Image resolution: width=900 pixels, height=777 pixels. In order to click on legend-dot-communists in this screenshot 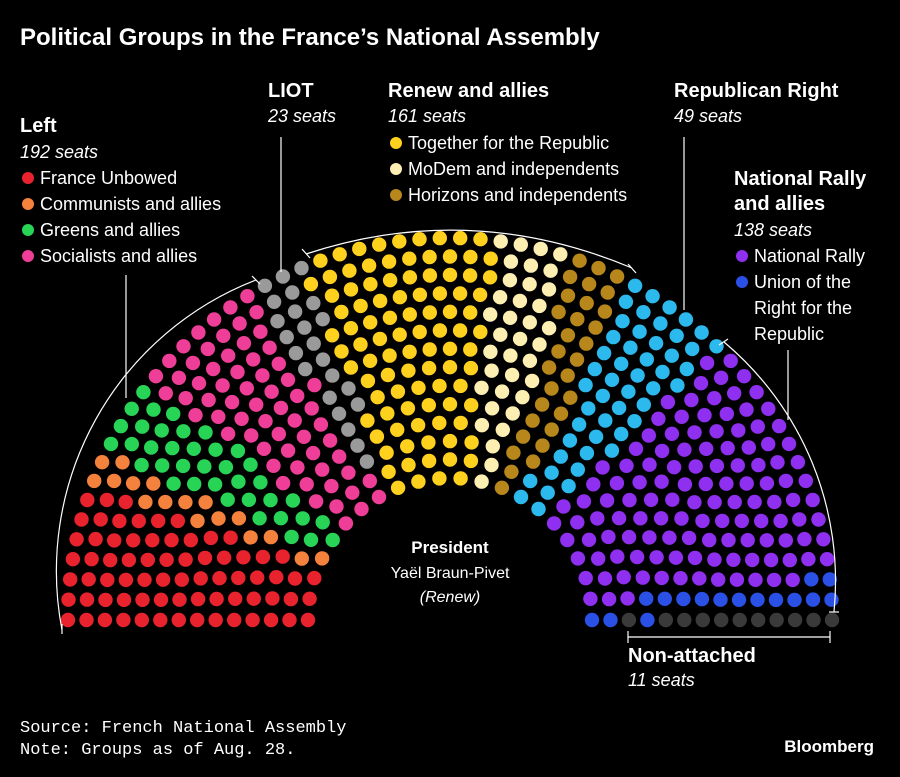, I will do `click(28, 204)`.